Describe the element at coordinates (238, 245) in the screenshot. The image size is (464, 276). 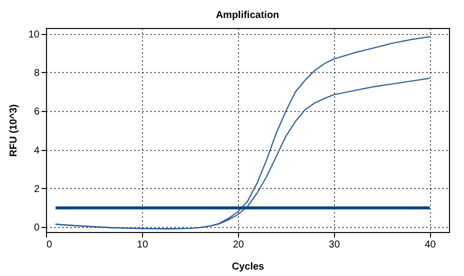
I see `x-tick-label: 20` at that location.